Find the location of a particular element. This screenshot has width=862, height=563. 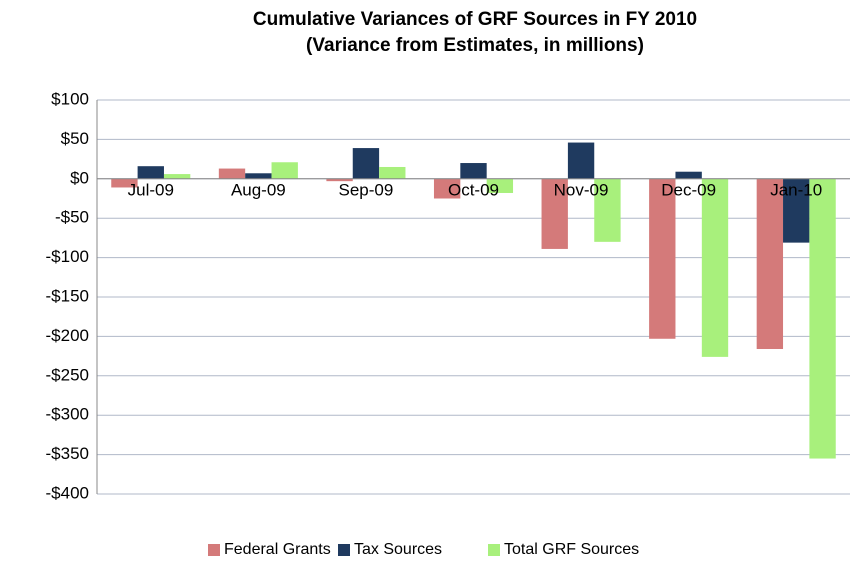

y-tick-label: $50 is located at coordinates (75, 138).